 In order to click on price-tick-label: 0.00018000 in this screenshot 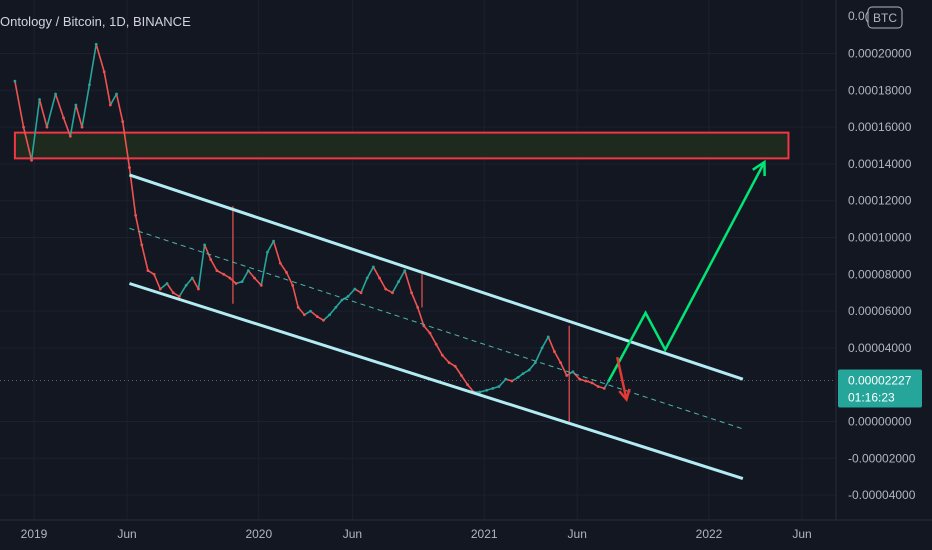, I will do `click(880, 90)`.